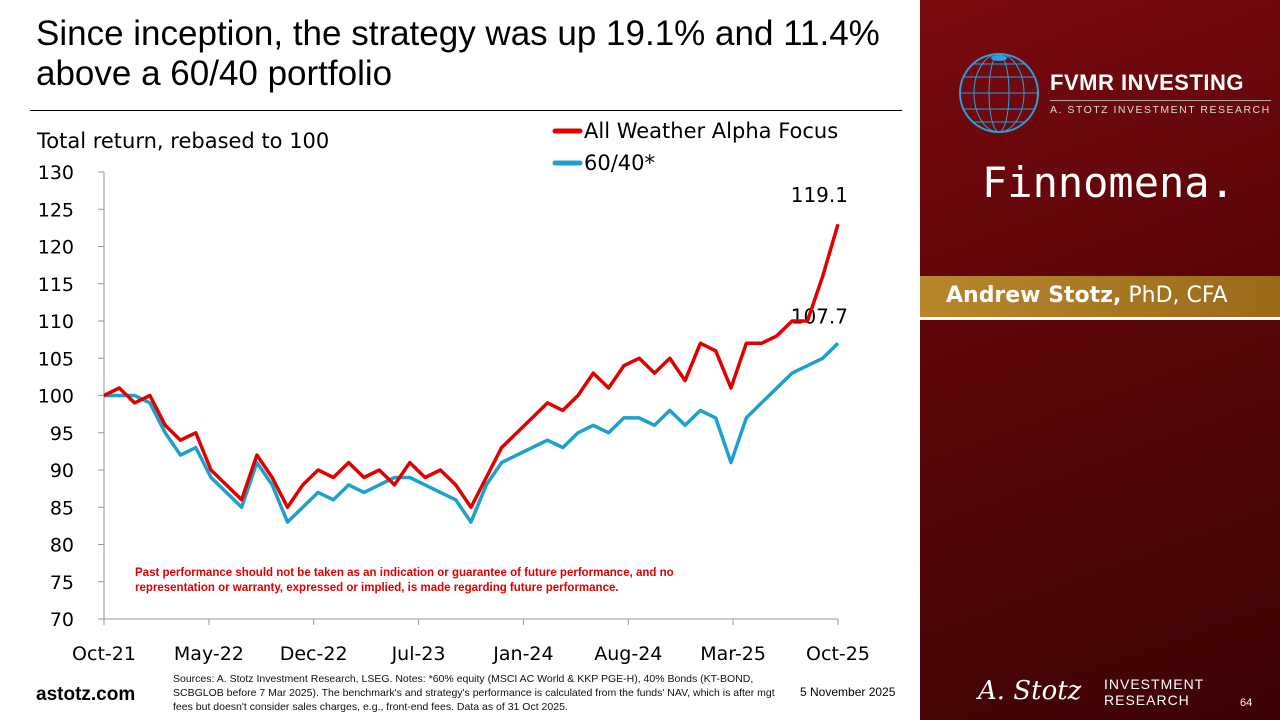 The image size is (1280, 720). Describe the element at coordinates (1147, 82) in the screenshot. I see `brand-name: FVMR INVESTING` at that location.